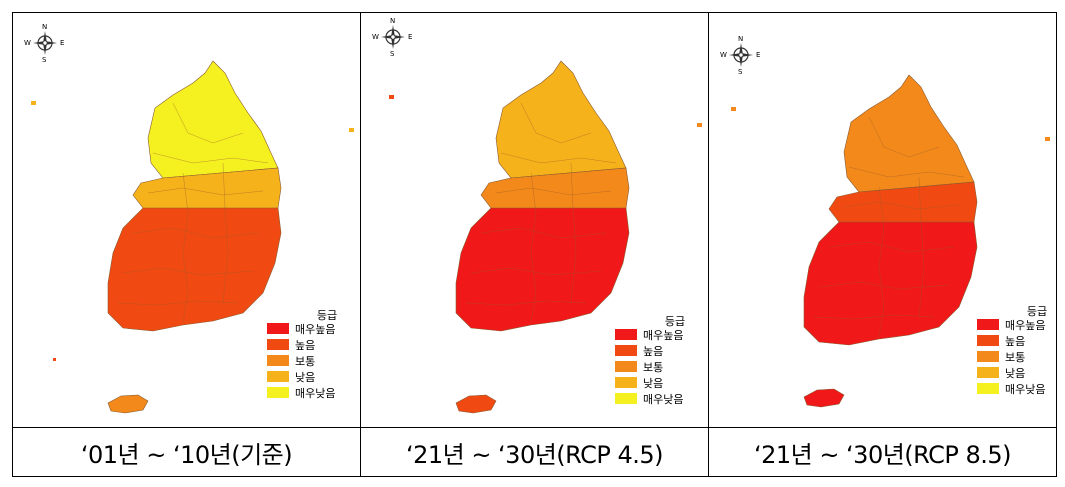 The image size is (1065, 487). I want to click on caption-rcp85: ‘21년 ~ ‘30년(RCP 8.5), so click(882, 454).